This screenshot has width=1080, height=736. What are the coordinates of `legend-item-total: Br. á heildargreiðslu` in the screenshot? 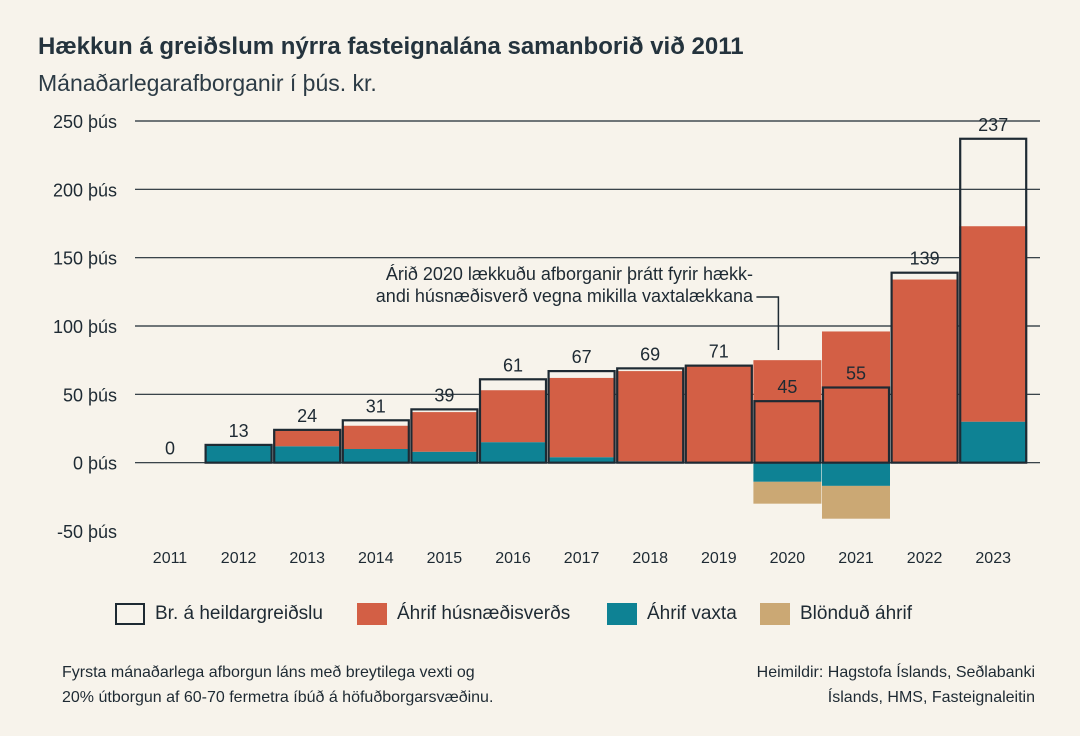 It's located at (219, 614).